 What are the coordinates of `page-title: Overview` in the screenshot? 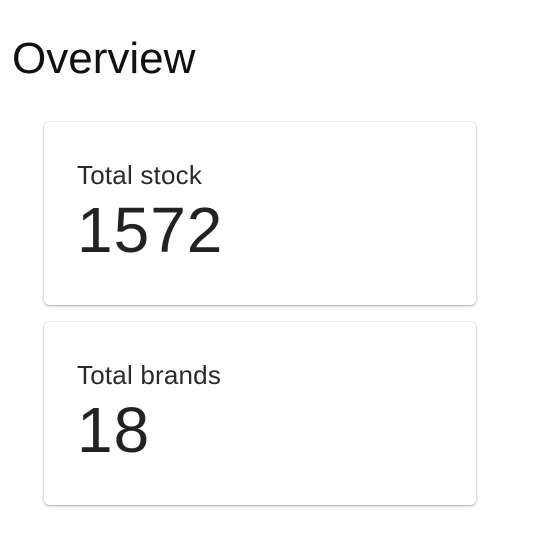 It's located at (104, 58).